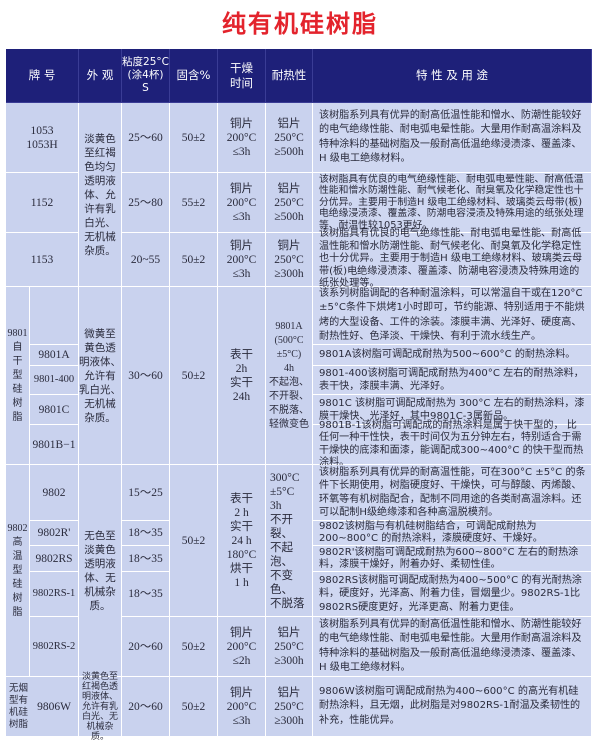  What do you see at coordinates (100, 376) in the screenshot?
I see `appearance-cell: 微黄至 黄色透 明液体、 允许有 乳白光、 无机械 杂质。` at bounding box center [100, 376].